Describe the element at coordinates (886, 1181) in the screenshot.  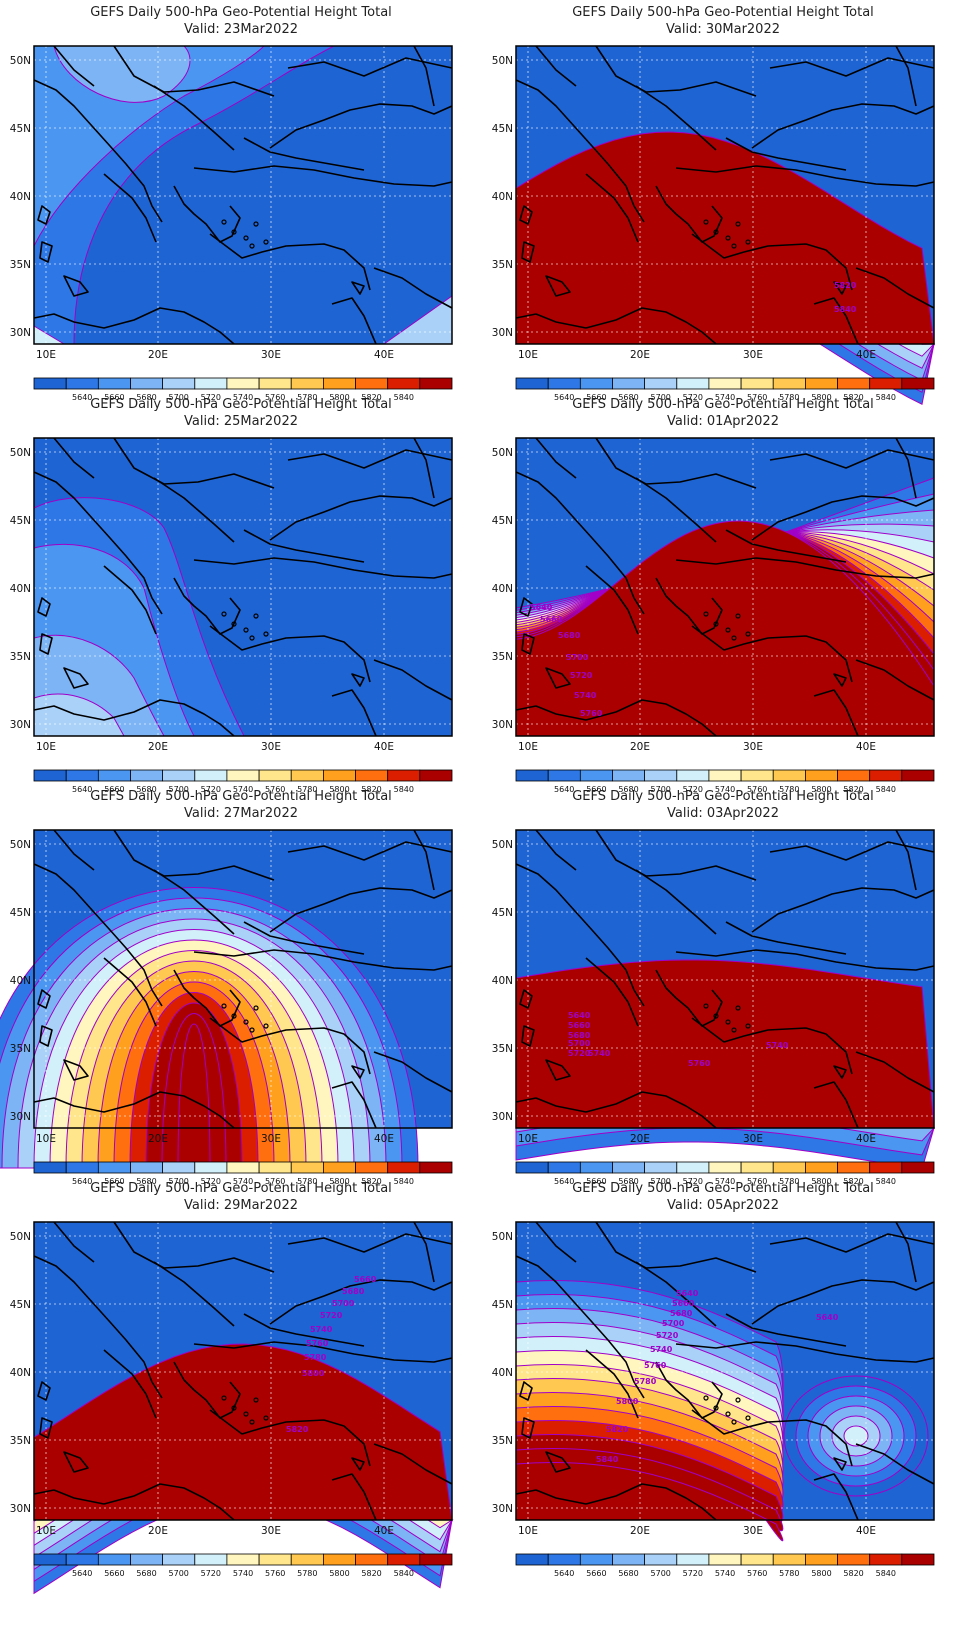
I see `colorbar-label: 5840` at that location.